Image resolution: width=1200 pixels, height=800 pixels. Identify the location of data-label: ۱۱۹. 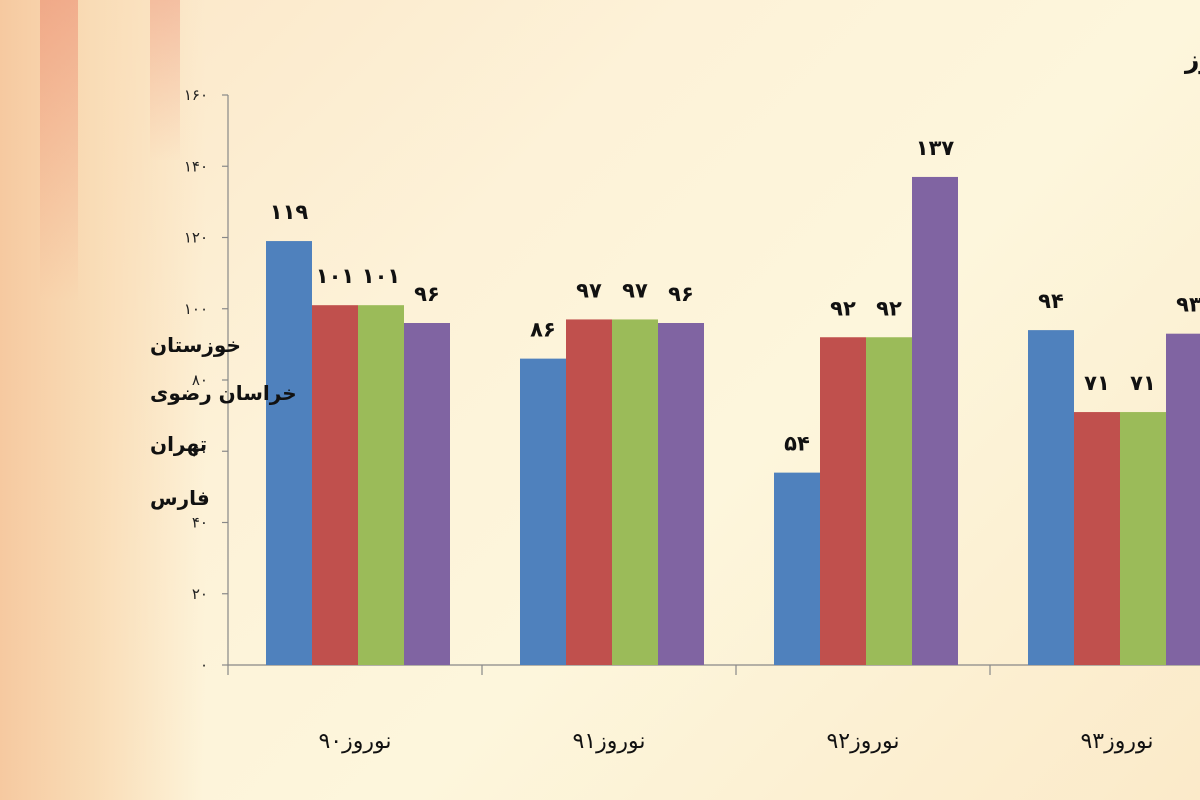
(289, 212).